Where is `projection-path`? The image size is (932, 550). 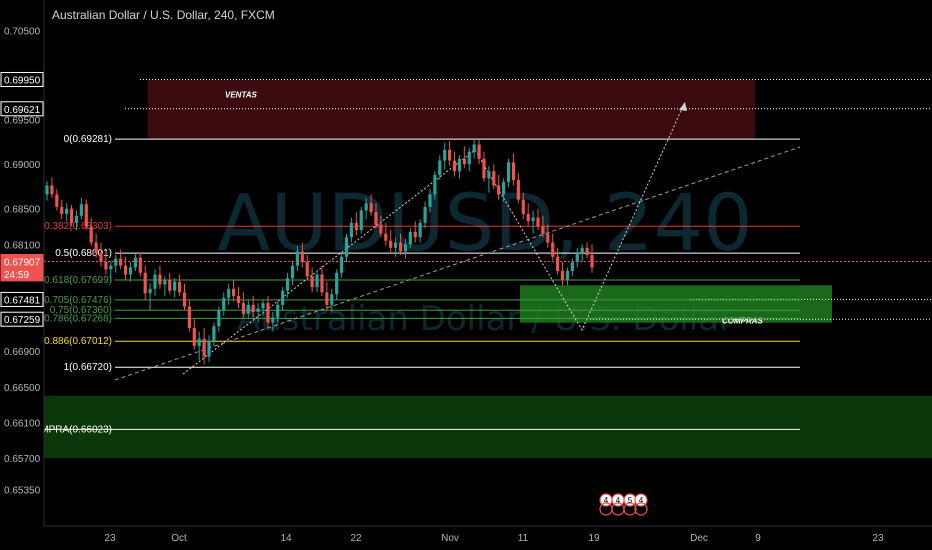
projection-path is located at coordinates (580, 216).